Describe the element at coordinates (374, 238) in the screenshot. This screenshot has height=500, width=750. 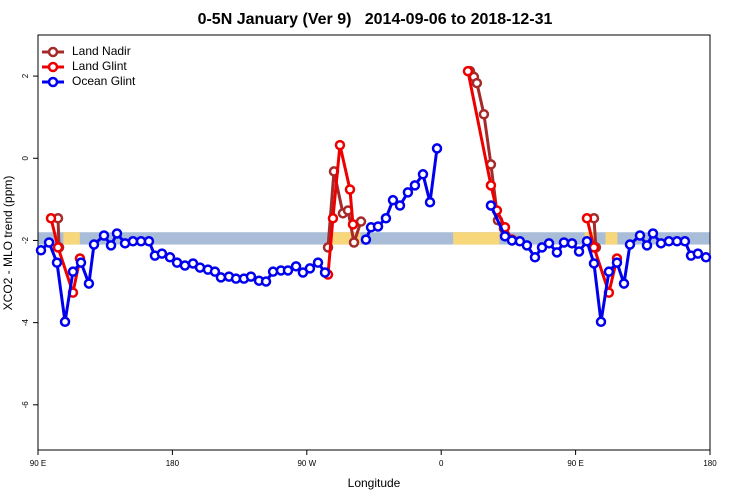
I see `ocean-band` at that location.